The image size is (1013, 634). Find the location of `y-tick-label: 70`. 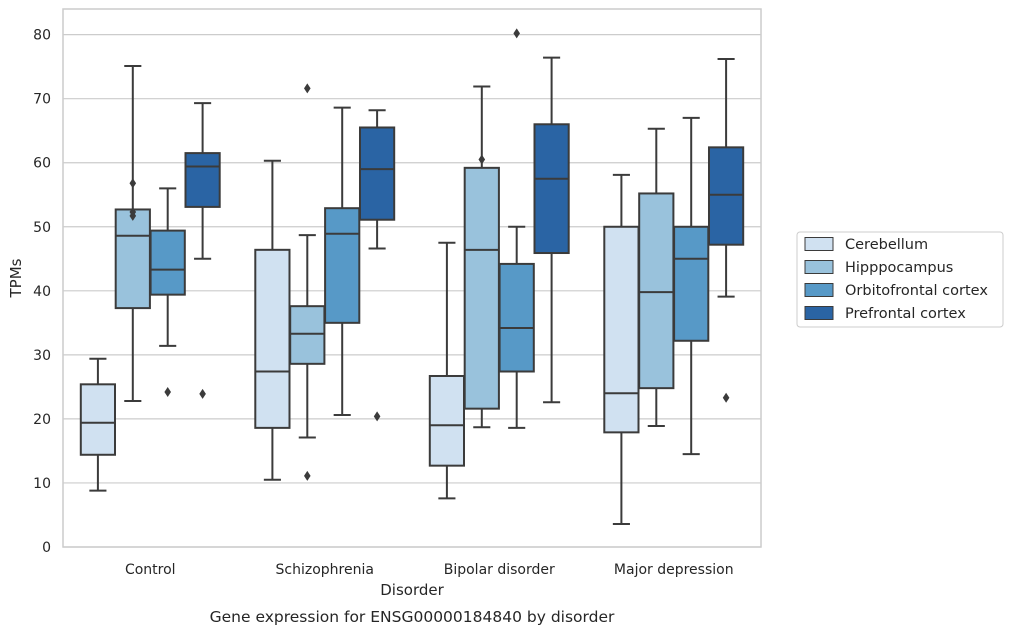

y-tick-label: 70 is located at coordinates (42, 100).